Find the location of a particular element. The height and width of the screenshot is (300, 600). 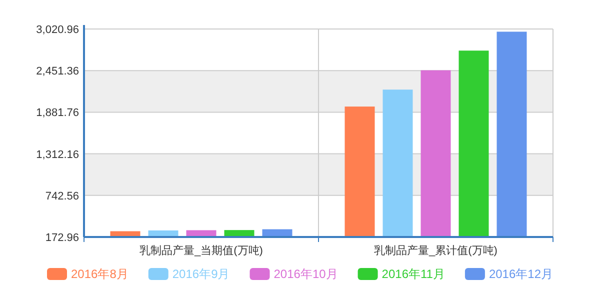

y-tick-label: 1,881.76 is located at coordinates (57, 113).